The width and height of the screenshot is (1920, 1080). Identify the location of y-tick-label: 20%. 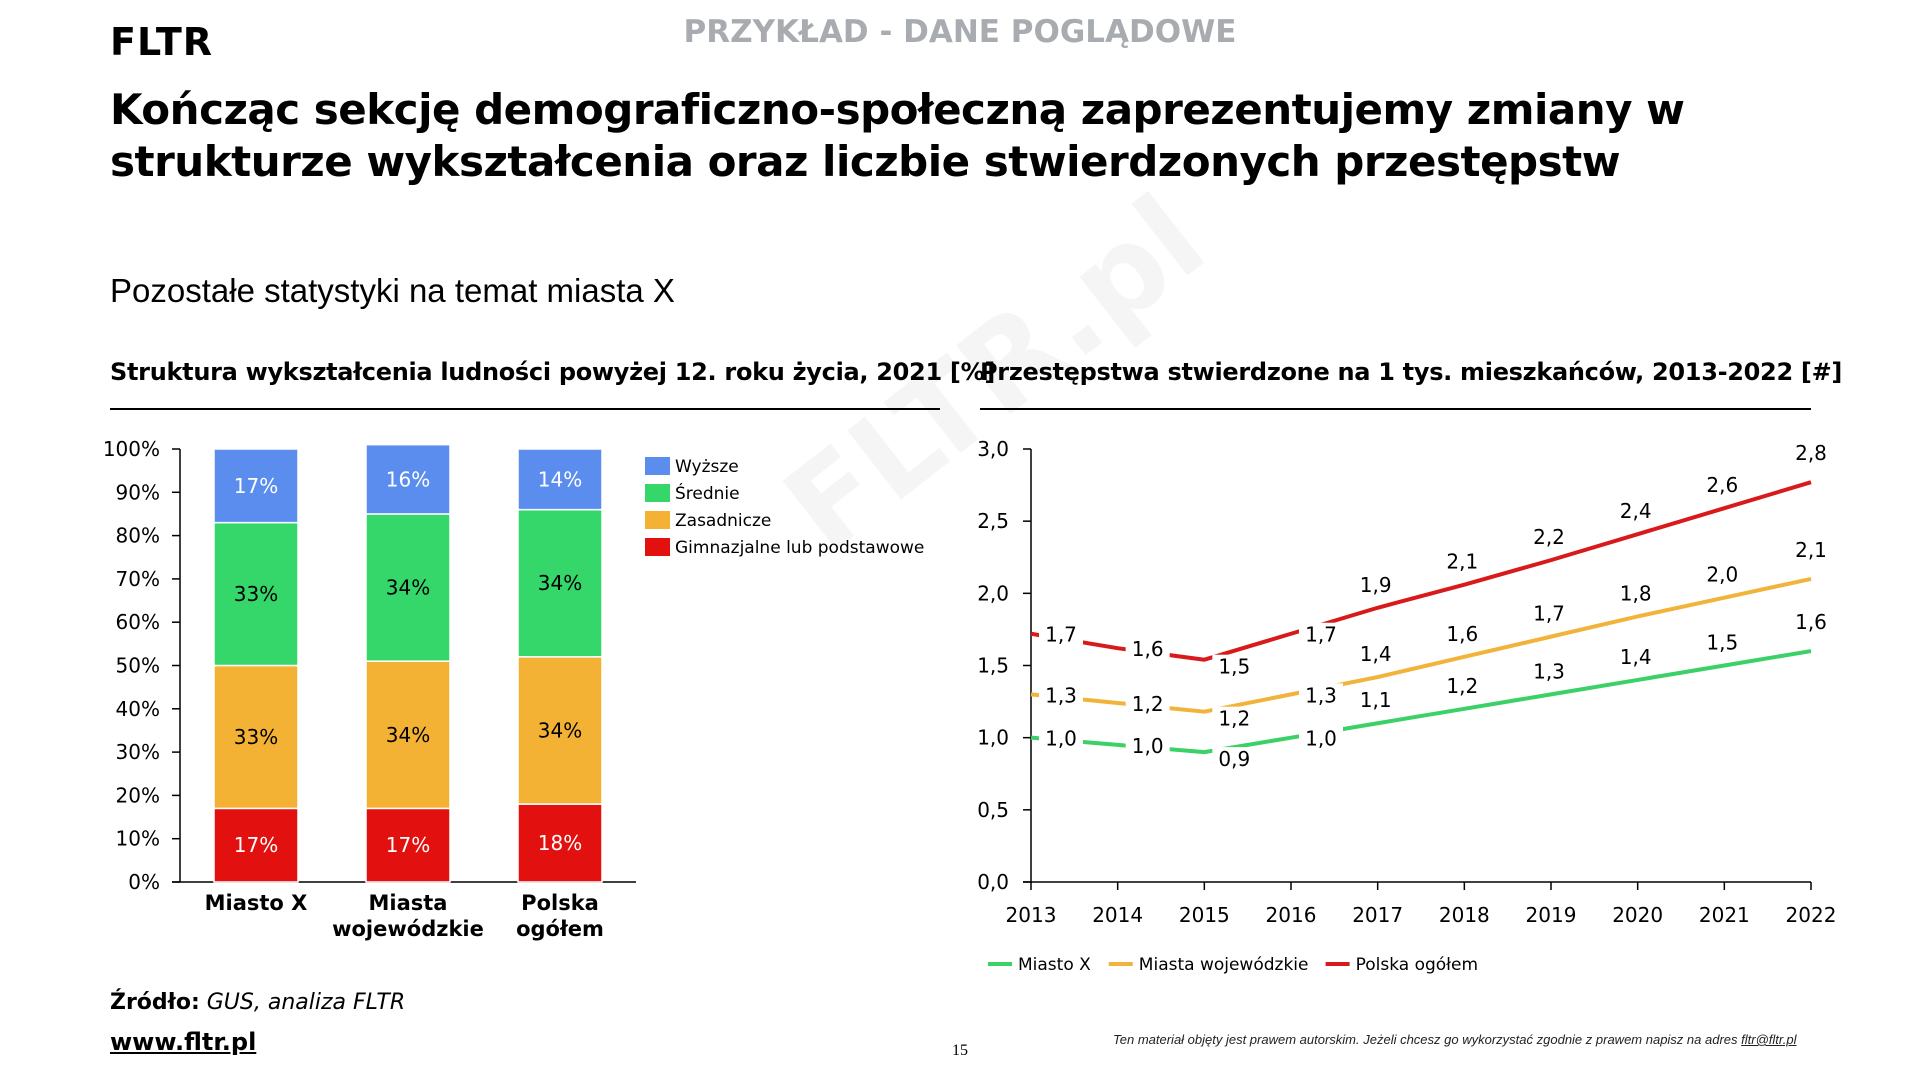
(138, 795).